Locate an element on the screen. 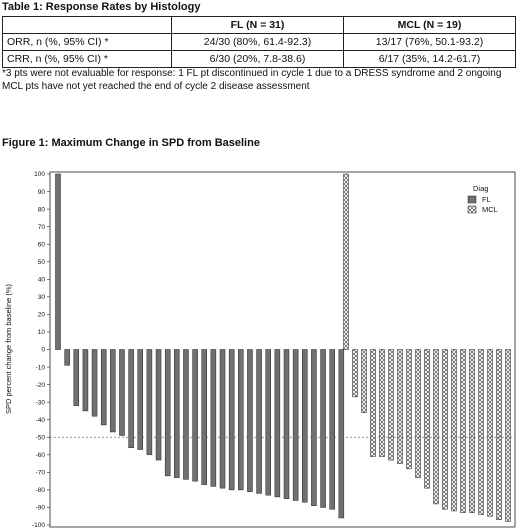 This screenshot has height=529, width=520. y-tick-label: -60 is located at coordinates (41, 455).